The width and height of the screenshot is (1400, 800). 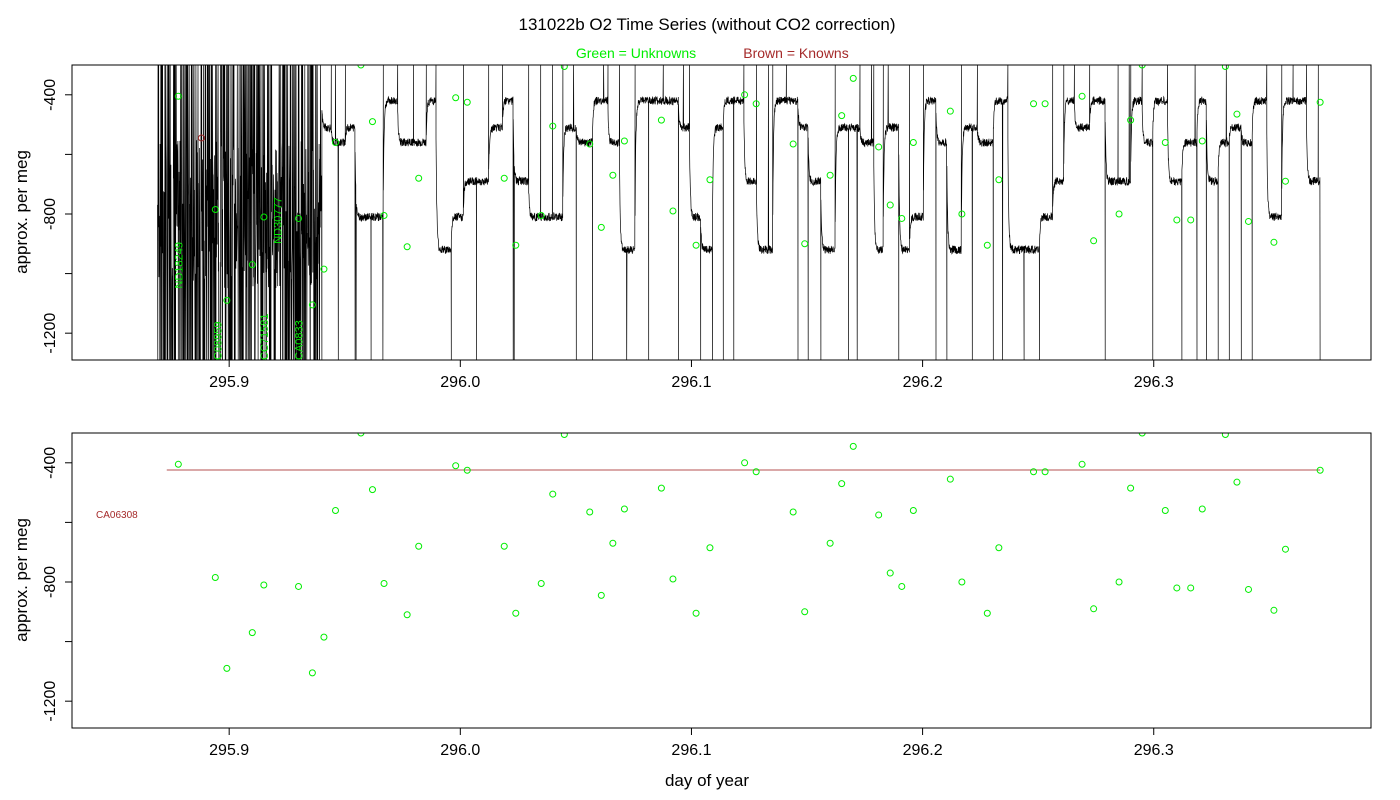 What do you see at coordinates (50, 701) in the screenshot?
I see `bottom-y-tick-label: -1200` at bounding box center [50, 701].